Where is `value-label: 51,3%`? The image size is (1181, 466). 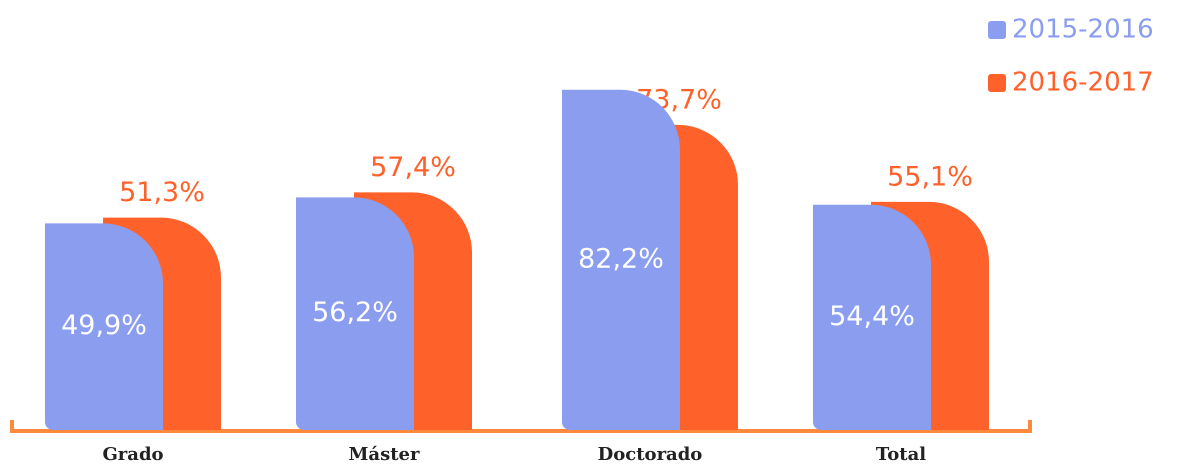
value-label: 51,3% is located at coordinates (162, 192).